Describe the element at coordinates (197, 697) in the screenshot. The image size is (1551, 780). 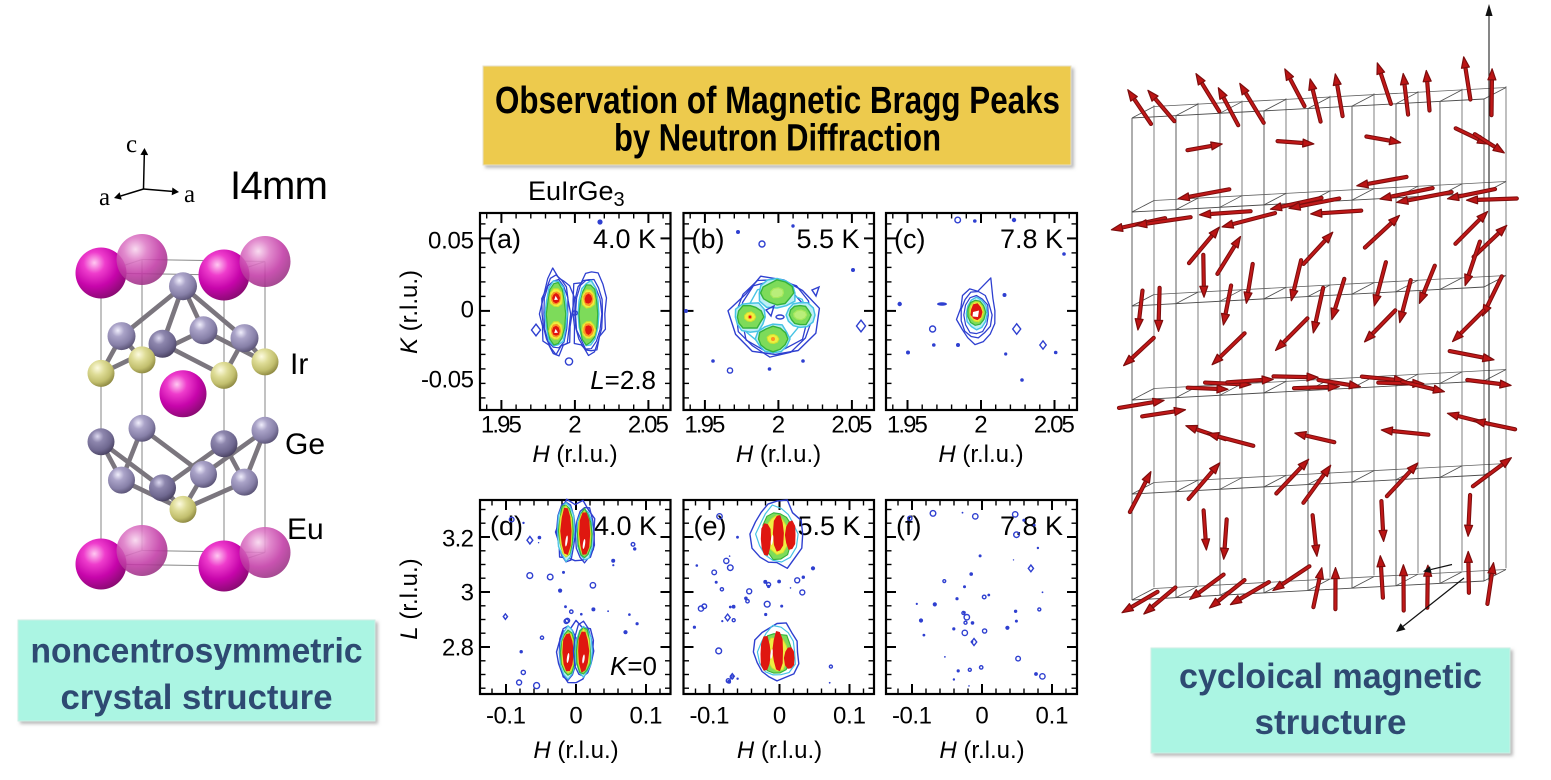
I see `svg-text: crystal structure` at that location.